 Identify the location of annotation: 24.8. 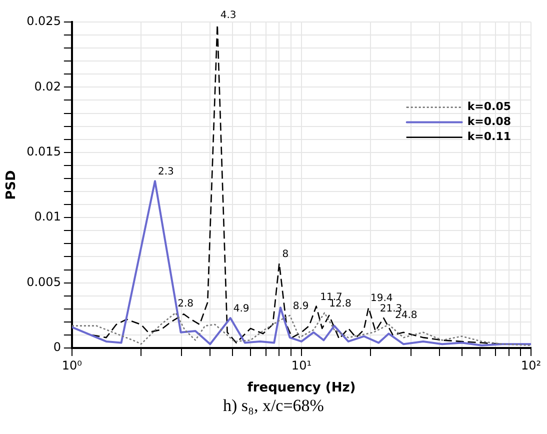
(406, 316).